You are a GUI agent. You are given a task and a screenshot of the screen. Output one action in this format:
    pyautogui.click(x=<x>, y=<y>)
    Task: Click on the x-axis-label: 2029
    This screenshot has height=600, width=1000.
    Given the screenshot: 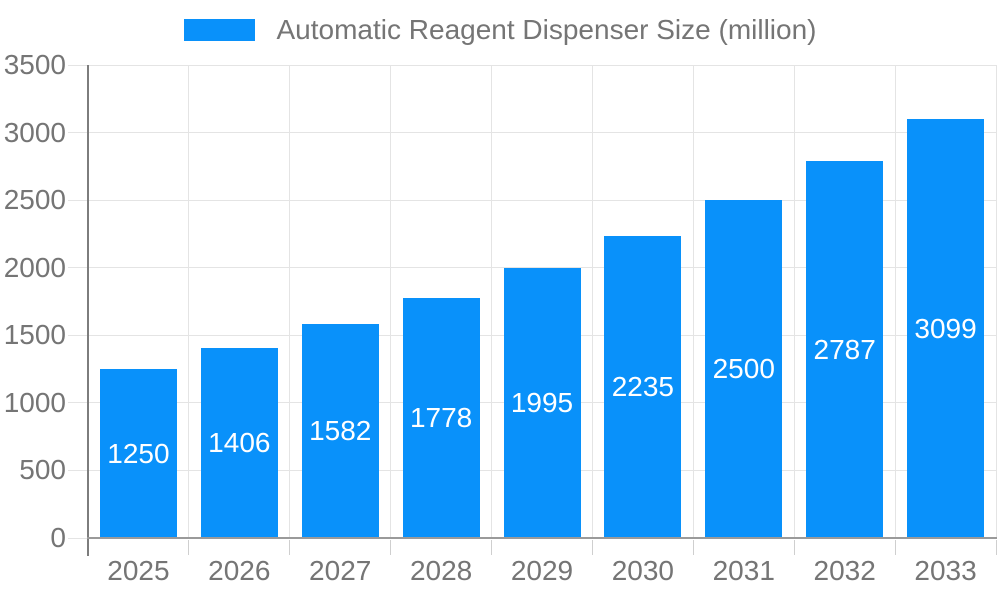 What is the action you would take?
    pyautogui.click(x=542, y=570)
    